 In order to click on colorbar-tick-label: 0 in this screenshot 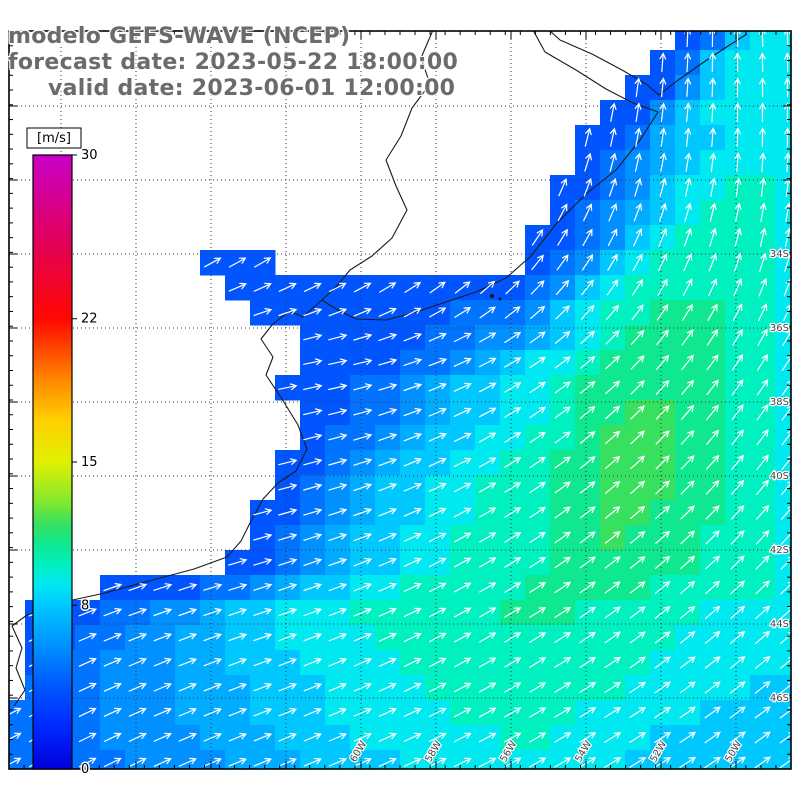, I will do `click(85, 769)`.